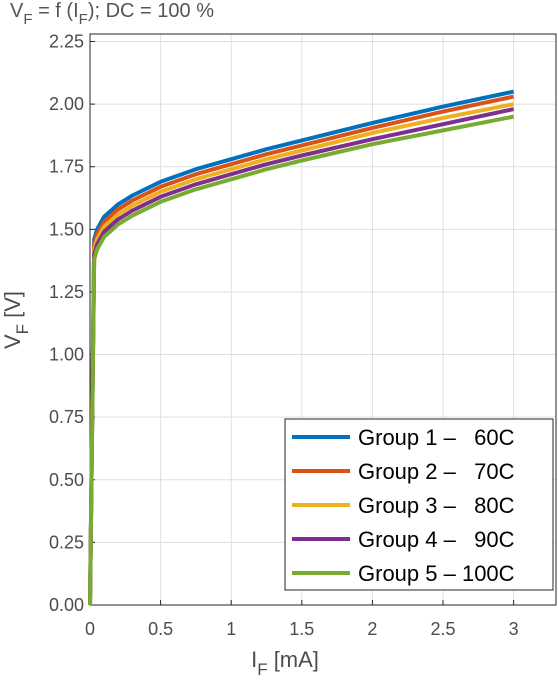 Image resolution: width=558 pixels, height=681 pixels. Describe the element at coordinates (66, 42) in the screenshot. I see `y-tick-label: 2.25` at that location.